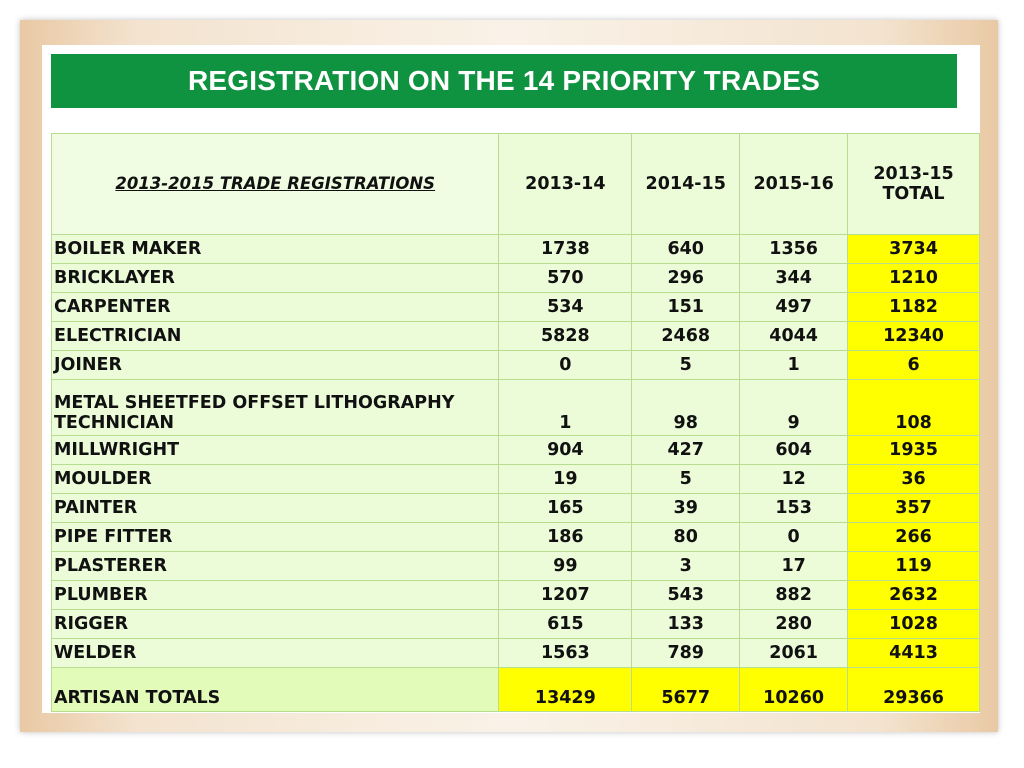  Describe the element at coordinates (794, 689) in the screenshot. I see `totals-2015-16: 10260` at that location.